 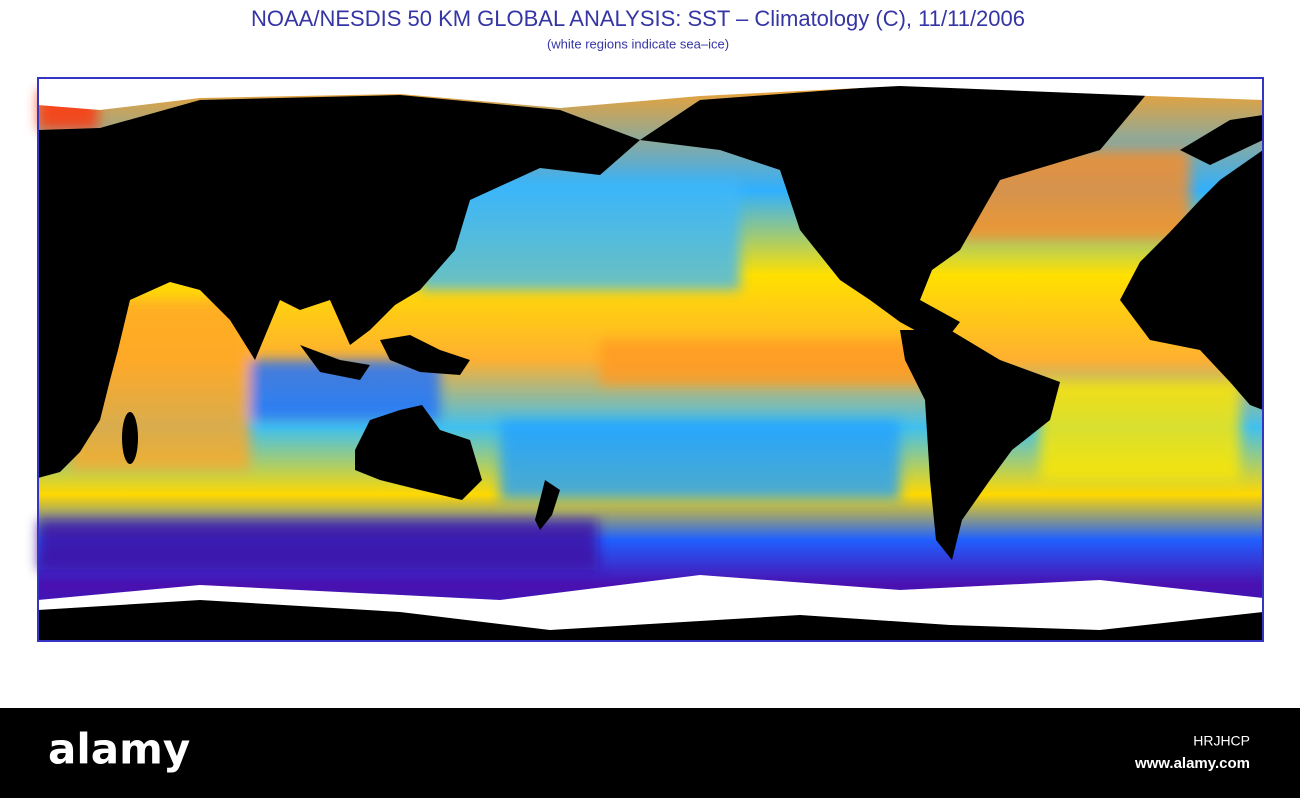 I want to click on image-id: HRJHCP, so click(x=1221, y=741).